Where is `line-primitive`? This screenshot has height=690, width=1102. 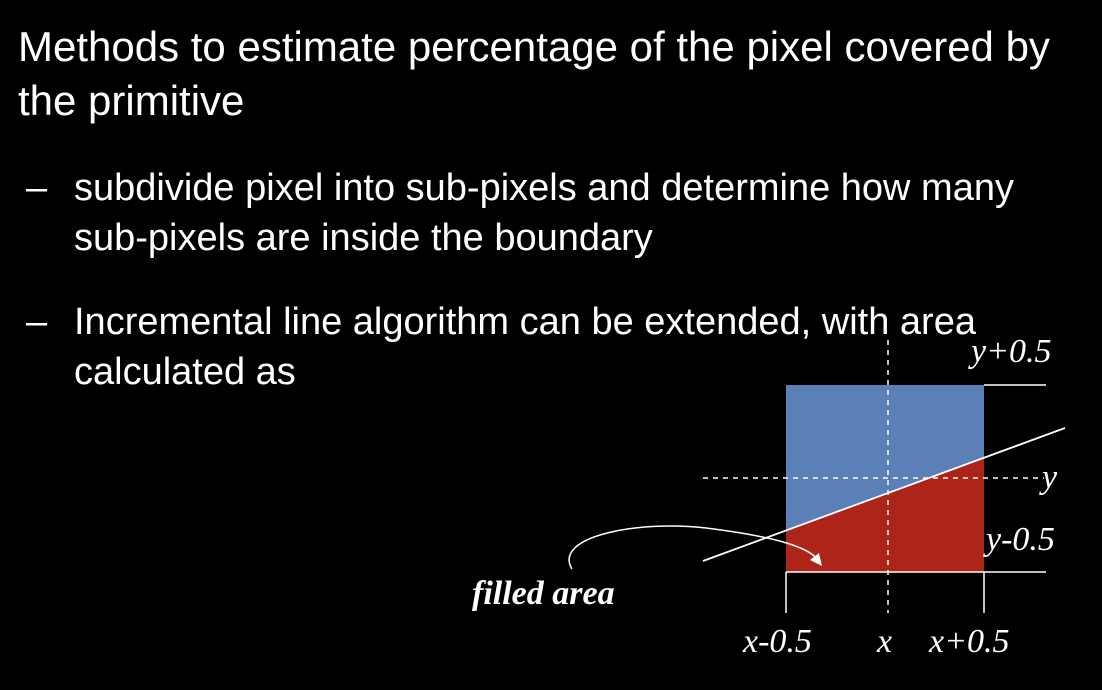 line-primitive is located at coordinates (884, 494).